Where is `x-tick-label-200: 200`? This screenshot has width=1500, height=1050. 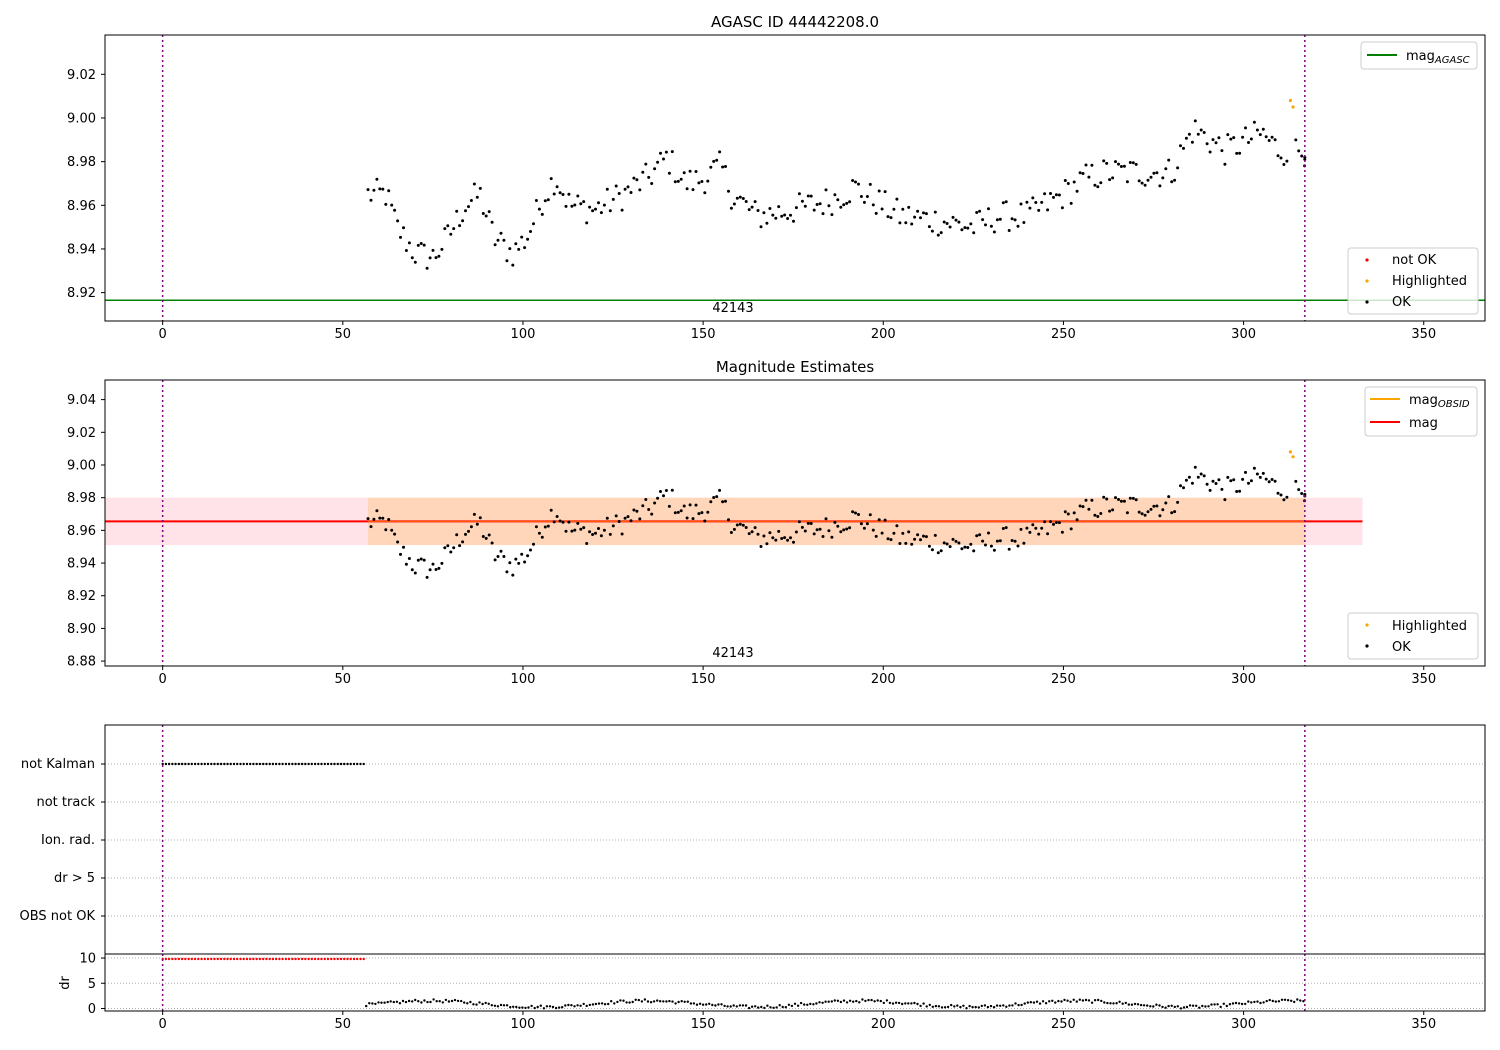 x-tick-label-200: 200 is located at coordinates (883, 334).